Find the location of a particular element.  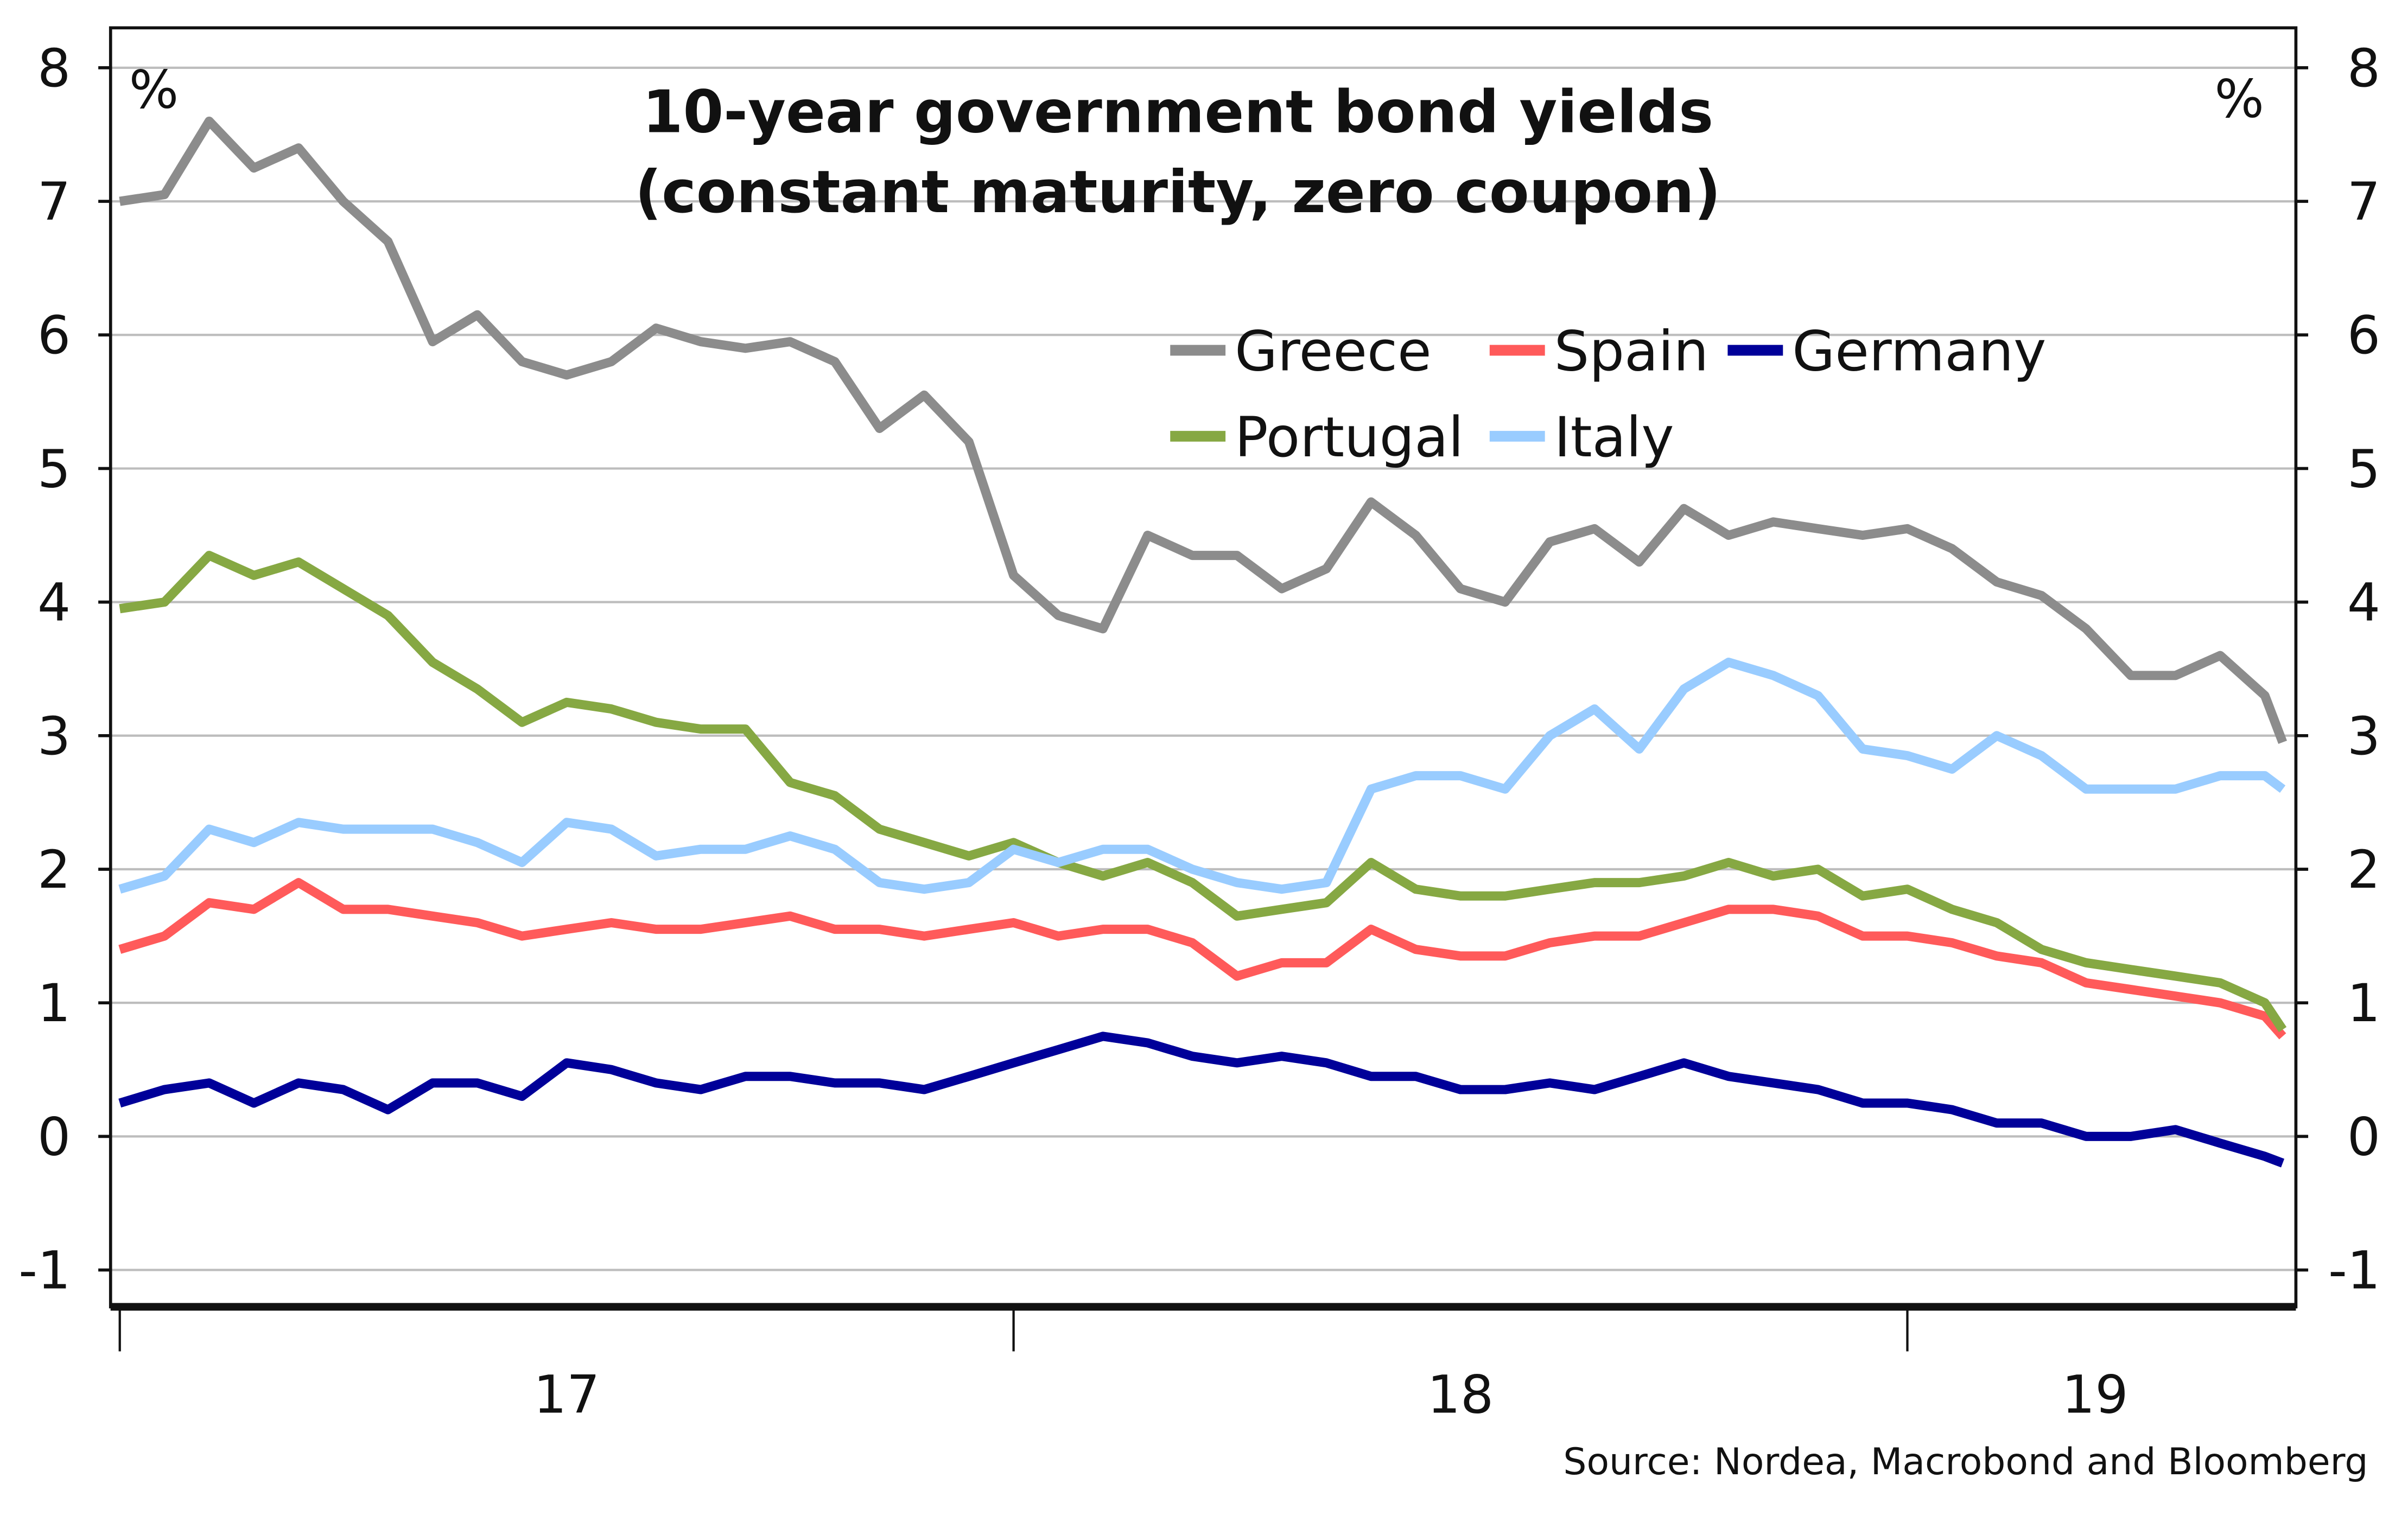

x-tick-label: 18 is located at coordinates (1460, 1395).